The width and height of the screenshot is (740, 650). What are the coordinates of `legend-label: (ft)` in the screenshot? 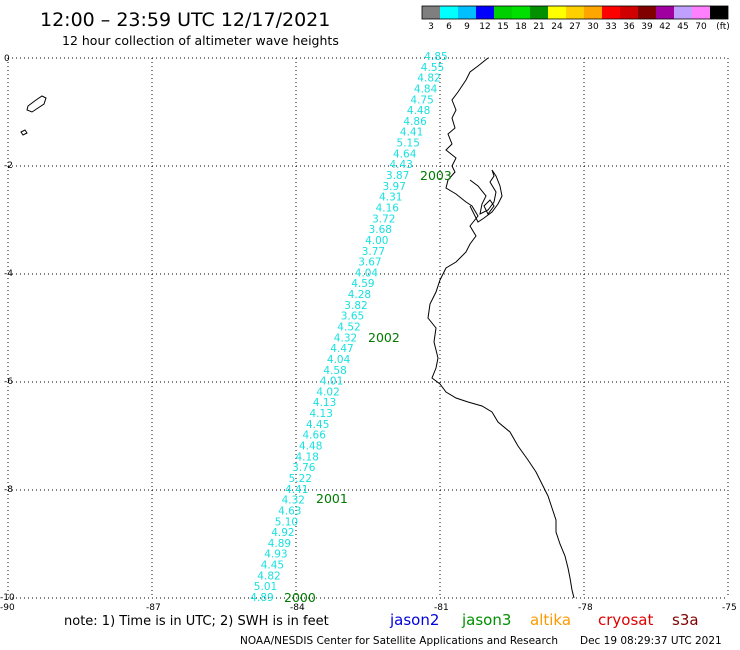 It's located at (723, 27).